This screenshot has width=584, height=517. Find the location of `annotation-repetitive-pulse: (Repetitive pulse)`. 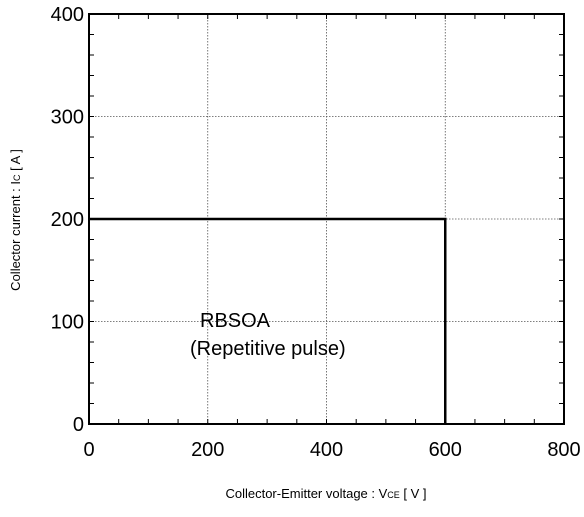

annotation-repetitive-pulse: (Repetitive pulse) is located at coordinates (268, 349).